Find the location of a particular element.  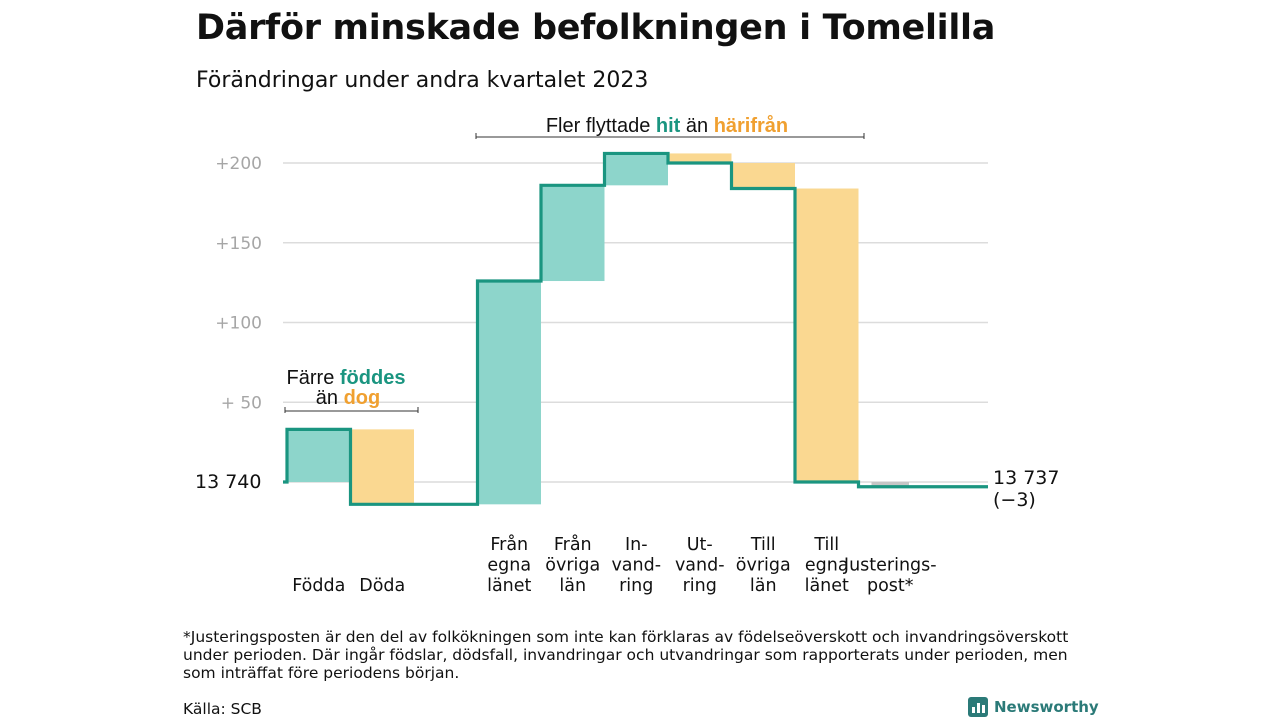

births-annotation-pre: Färre is located at coordinates (313, 378).